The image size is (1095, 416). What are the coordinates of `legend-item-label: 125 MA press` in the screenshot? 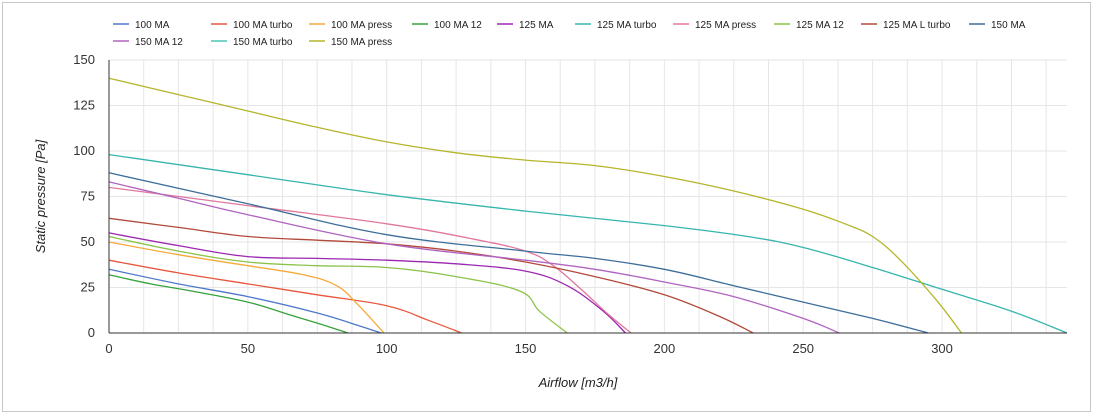 It's located at (725, 25).